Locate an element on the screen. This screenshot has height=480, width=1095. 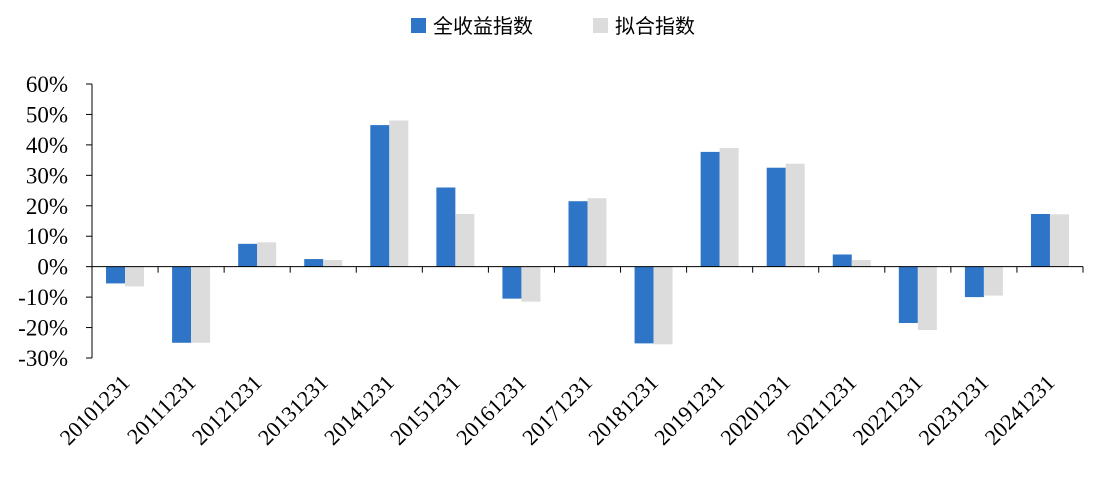
x-tick-label: 20141231 is located at coordinates (359, 410).